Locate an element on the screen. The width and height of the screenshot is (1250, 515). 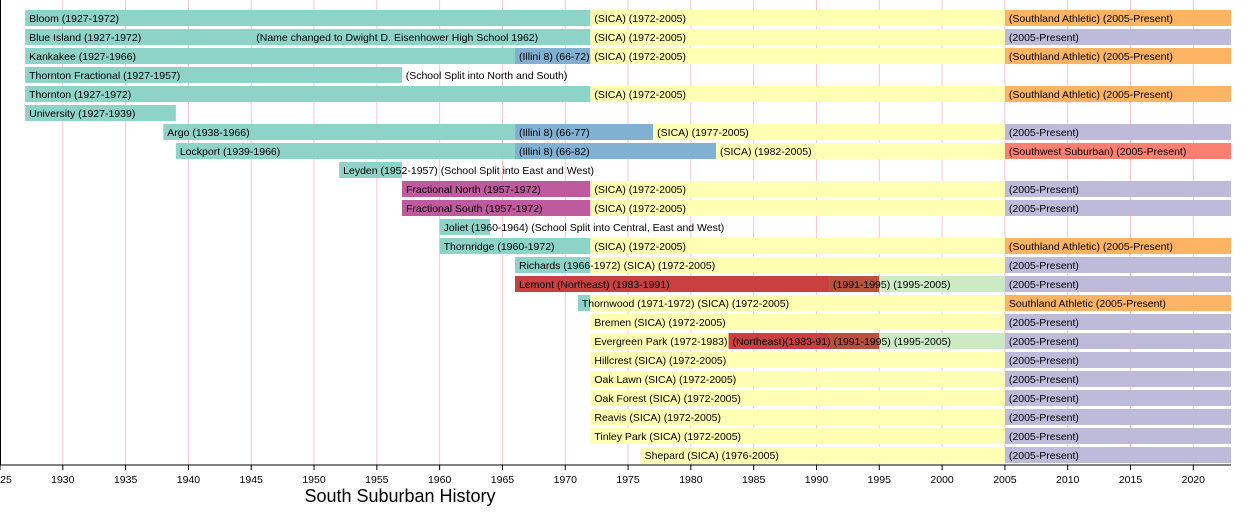
x-tick-label: 1950 is located at coordinates (314, 480).